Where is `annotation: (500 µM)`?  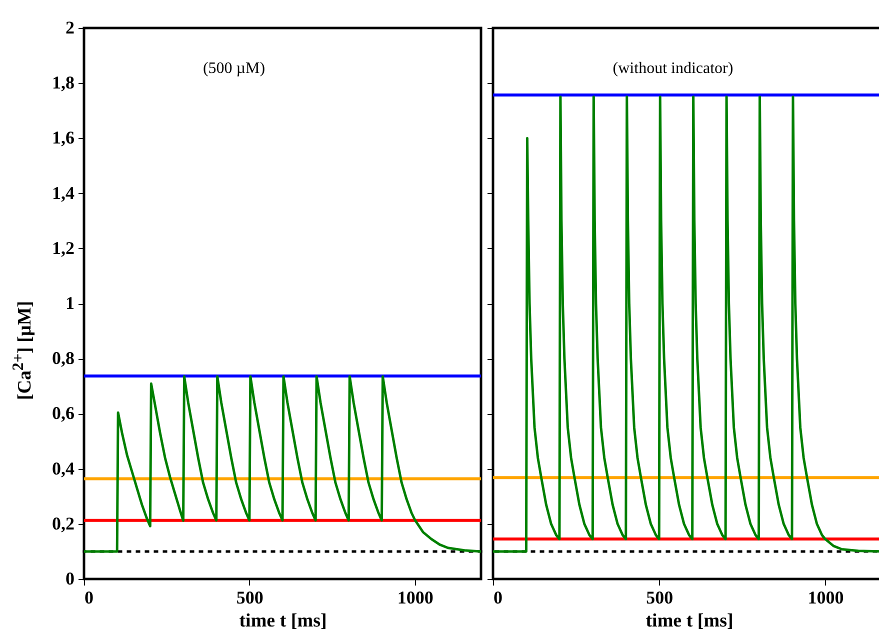 annotation: (500 µM) is located at coordinates (234, 68).